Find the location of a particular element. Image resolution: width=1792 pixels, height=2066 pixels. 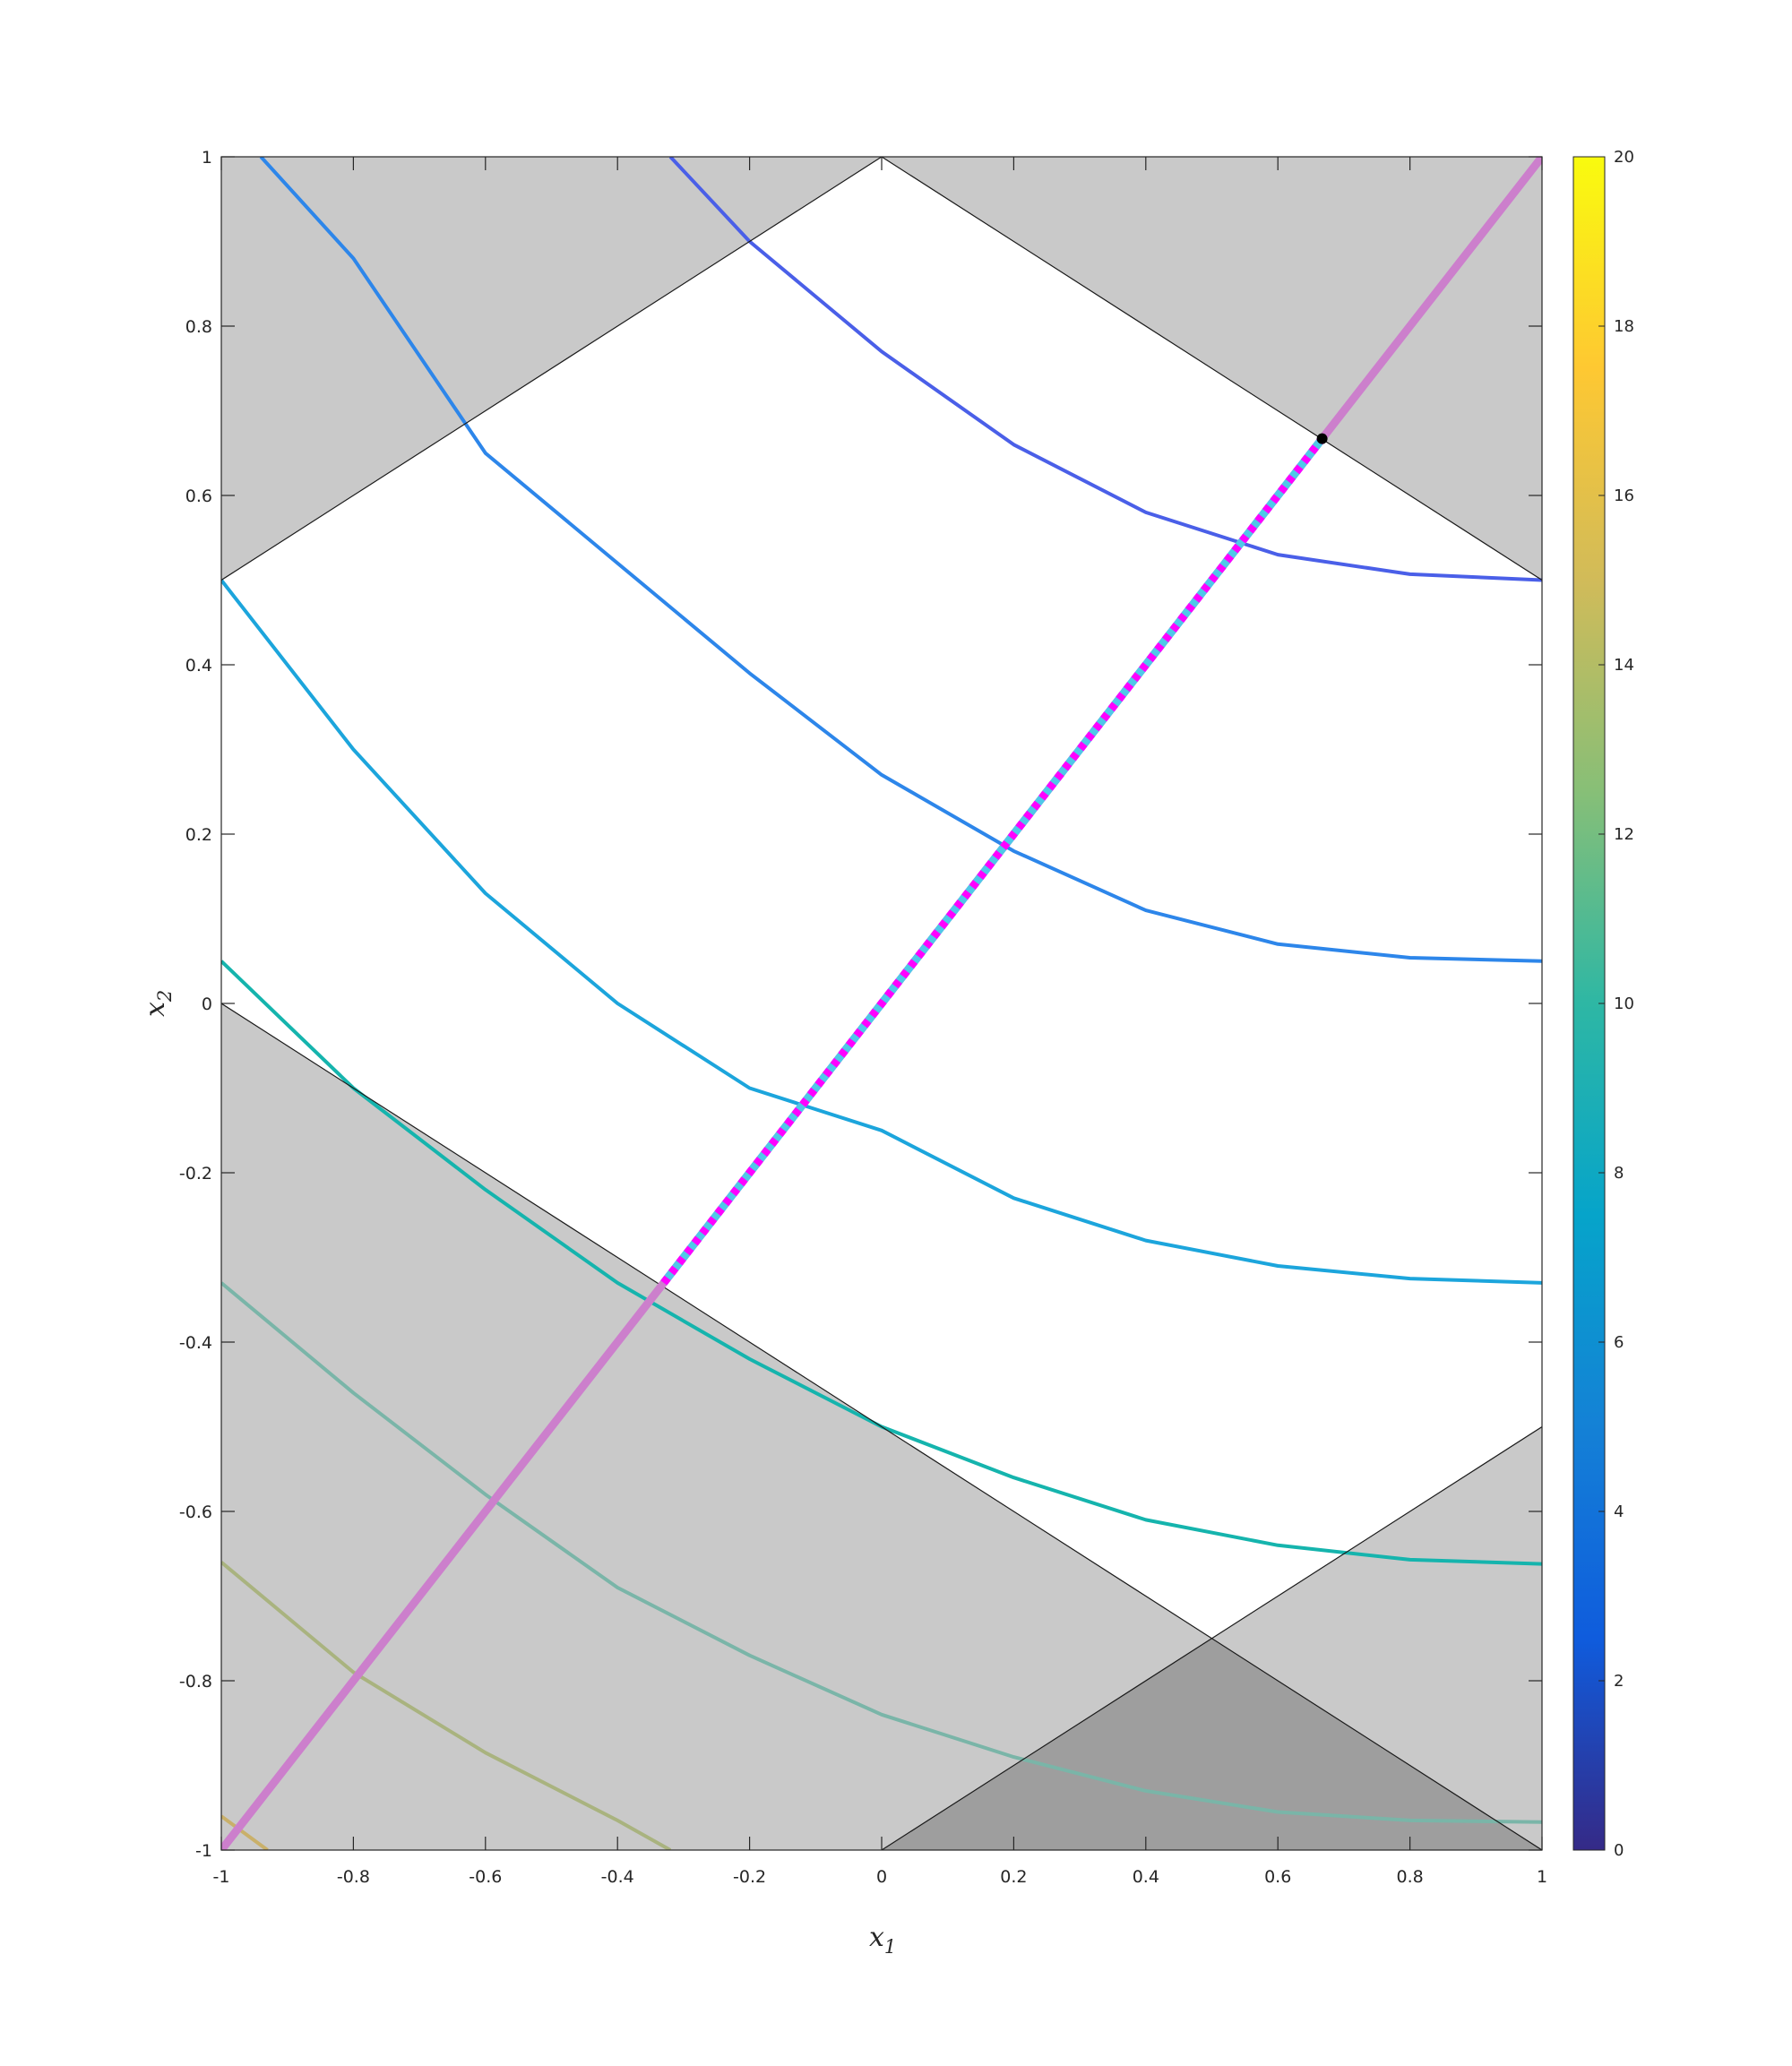

colorbar-tick-label: 14 is located at coordinates (1624, 665).